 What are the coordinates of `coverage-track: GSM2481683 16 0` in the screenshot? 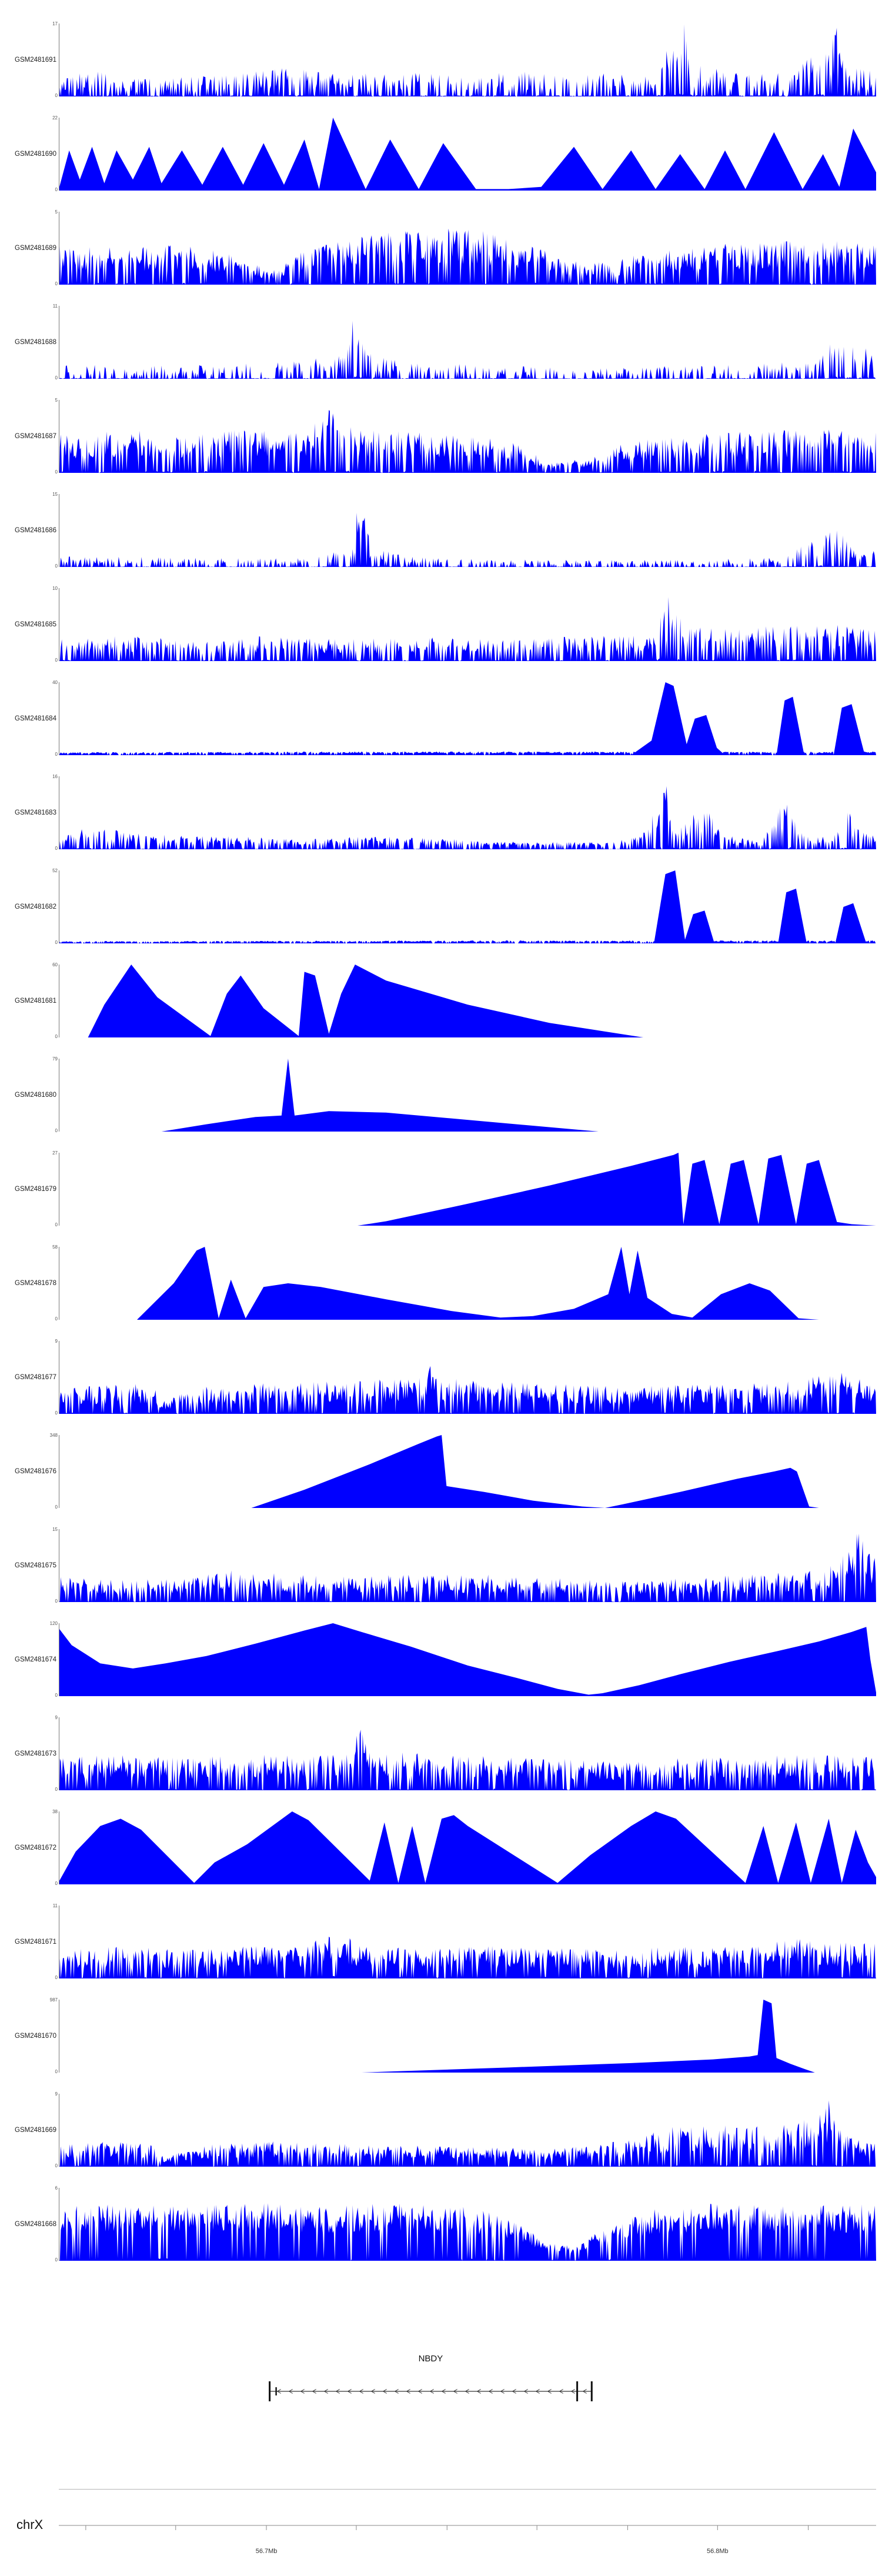 It's located at (441, 813).